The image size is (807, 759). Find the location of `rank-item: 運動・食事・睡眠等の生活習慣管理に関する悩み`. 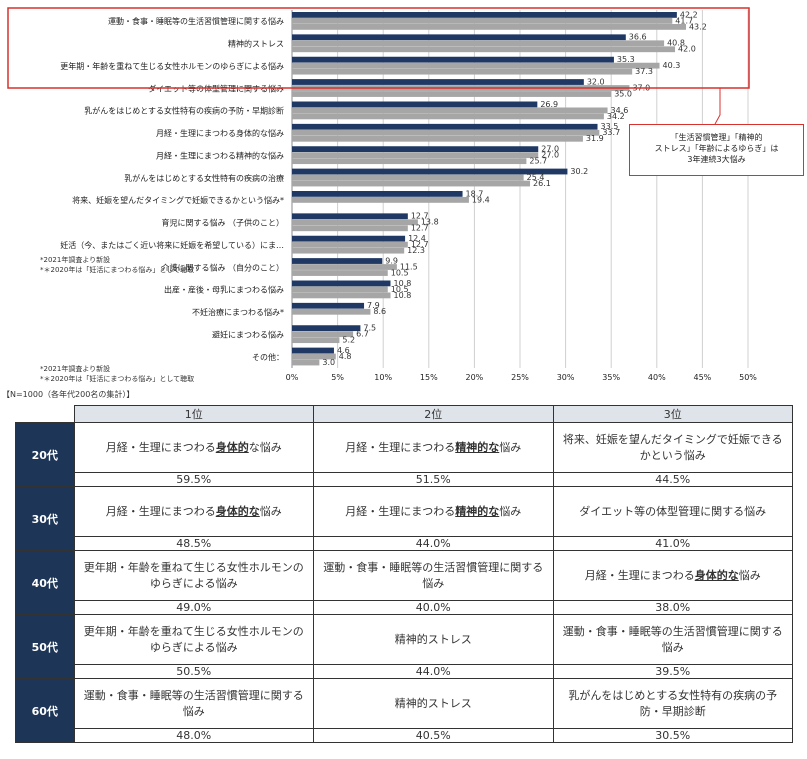

rank-item: 運動・食事・睡眠等の生活習慣管理に関する悩み is located at coordinates (433, 575).